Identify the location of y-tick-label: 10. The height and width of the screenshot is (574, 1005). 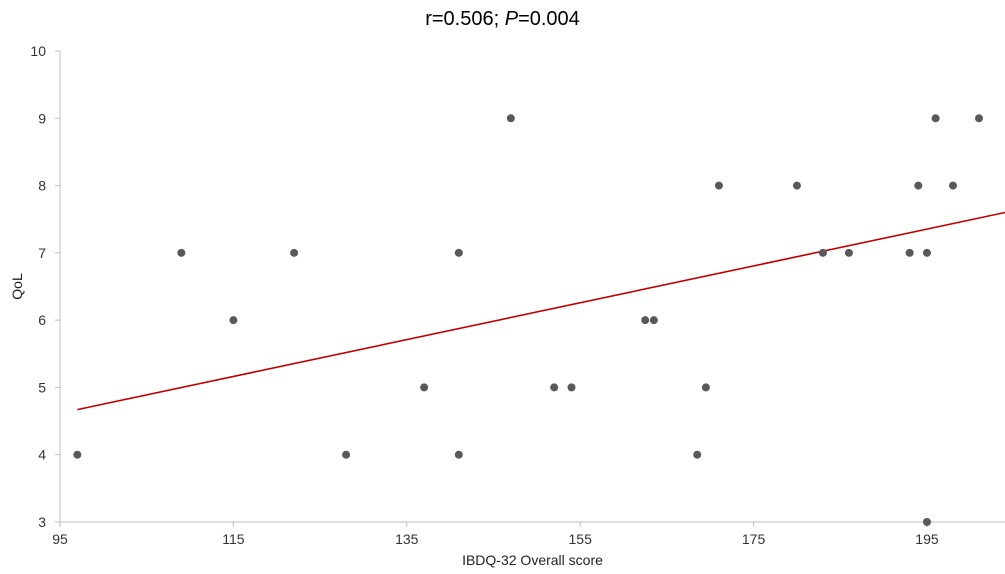
(38, 51).